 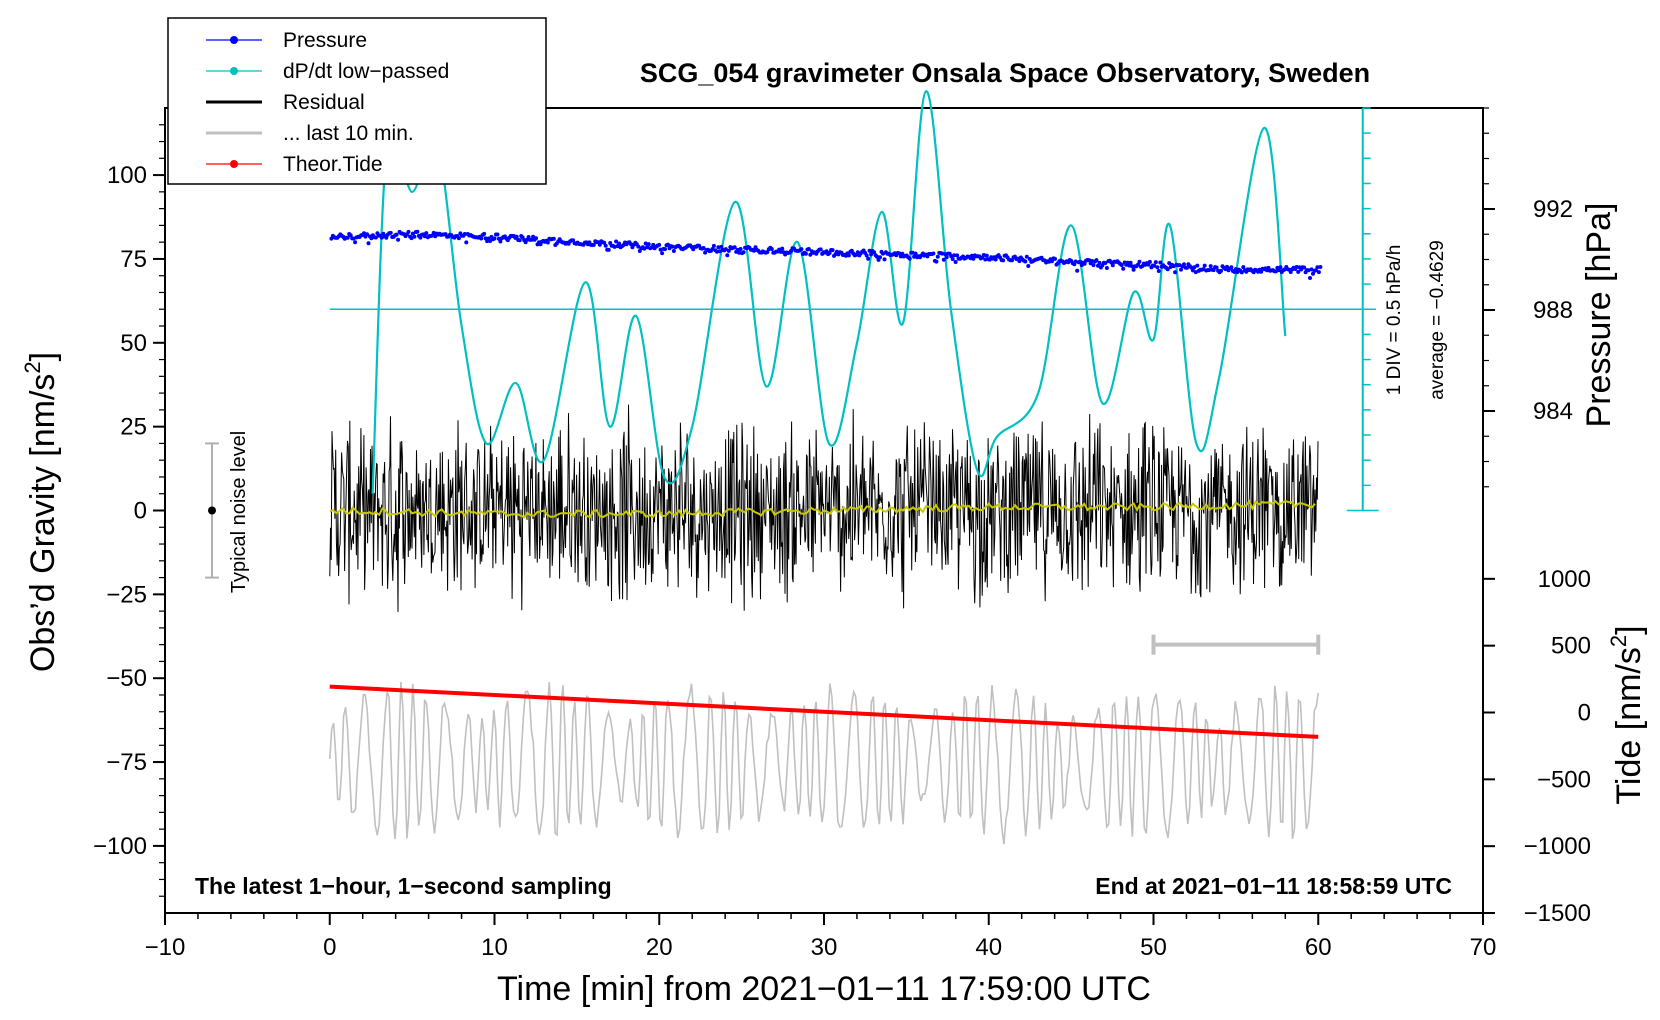 I want to click on legend-label: Pressure, so click(x=325, y=40).